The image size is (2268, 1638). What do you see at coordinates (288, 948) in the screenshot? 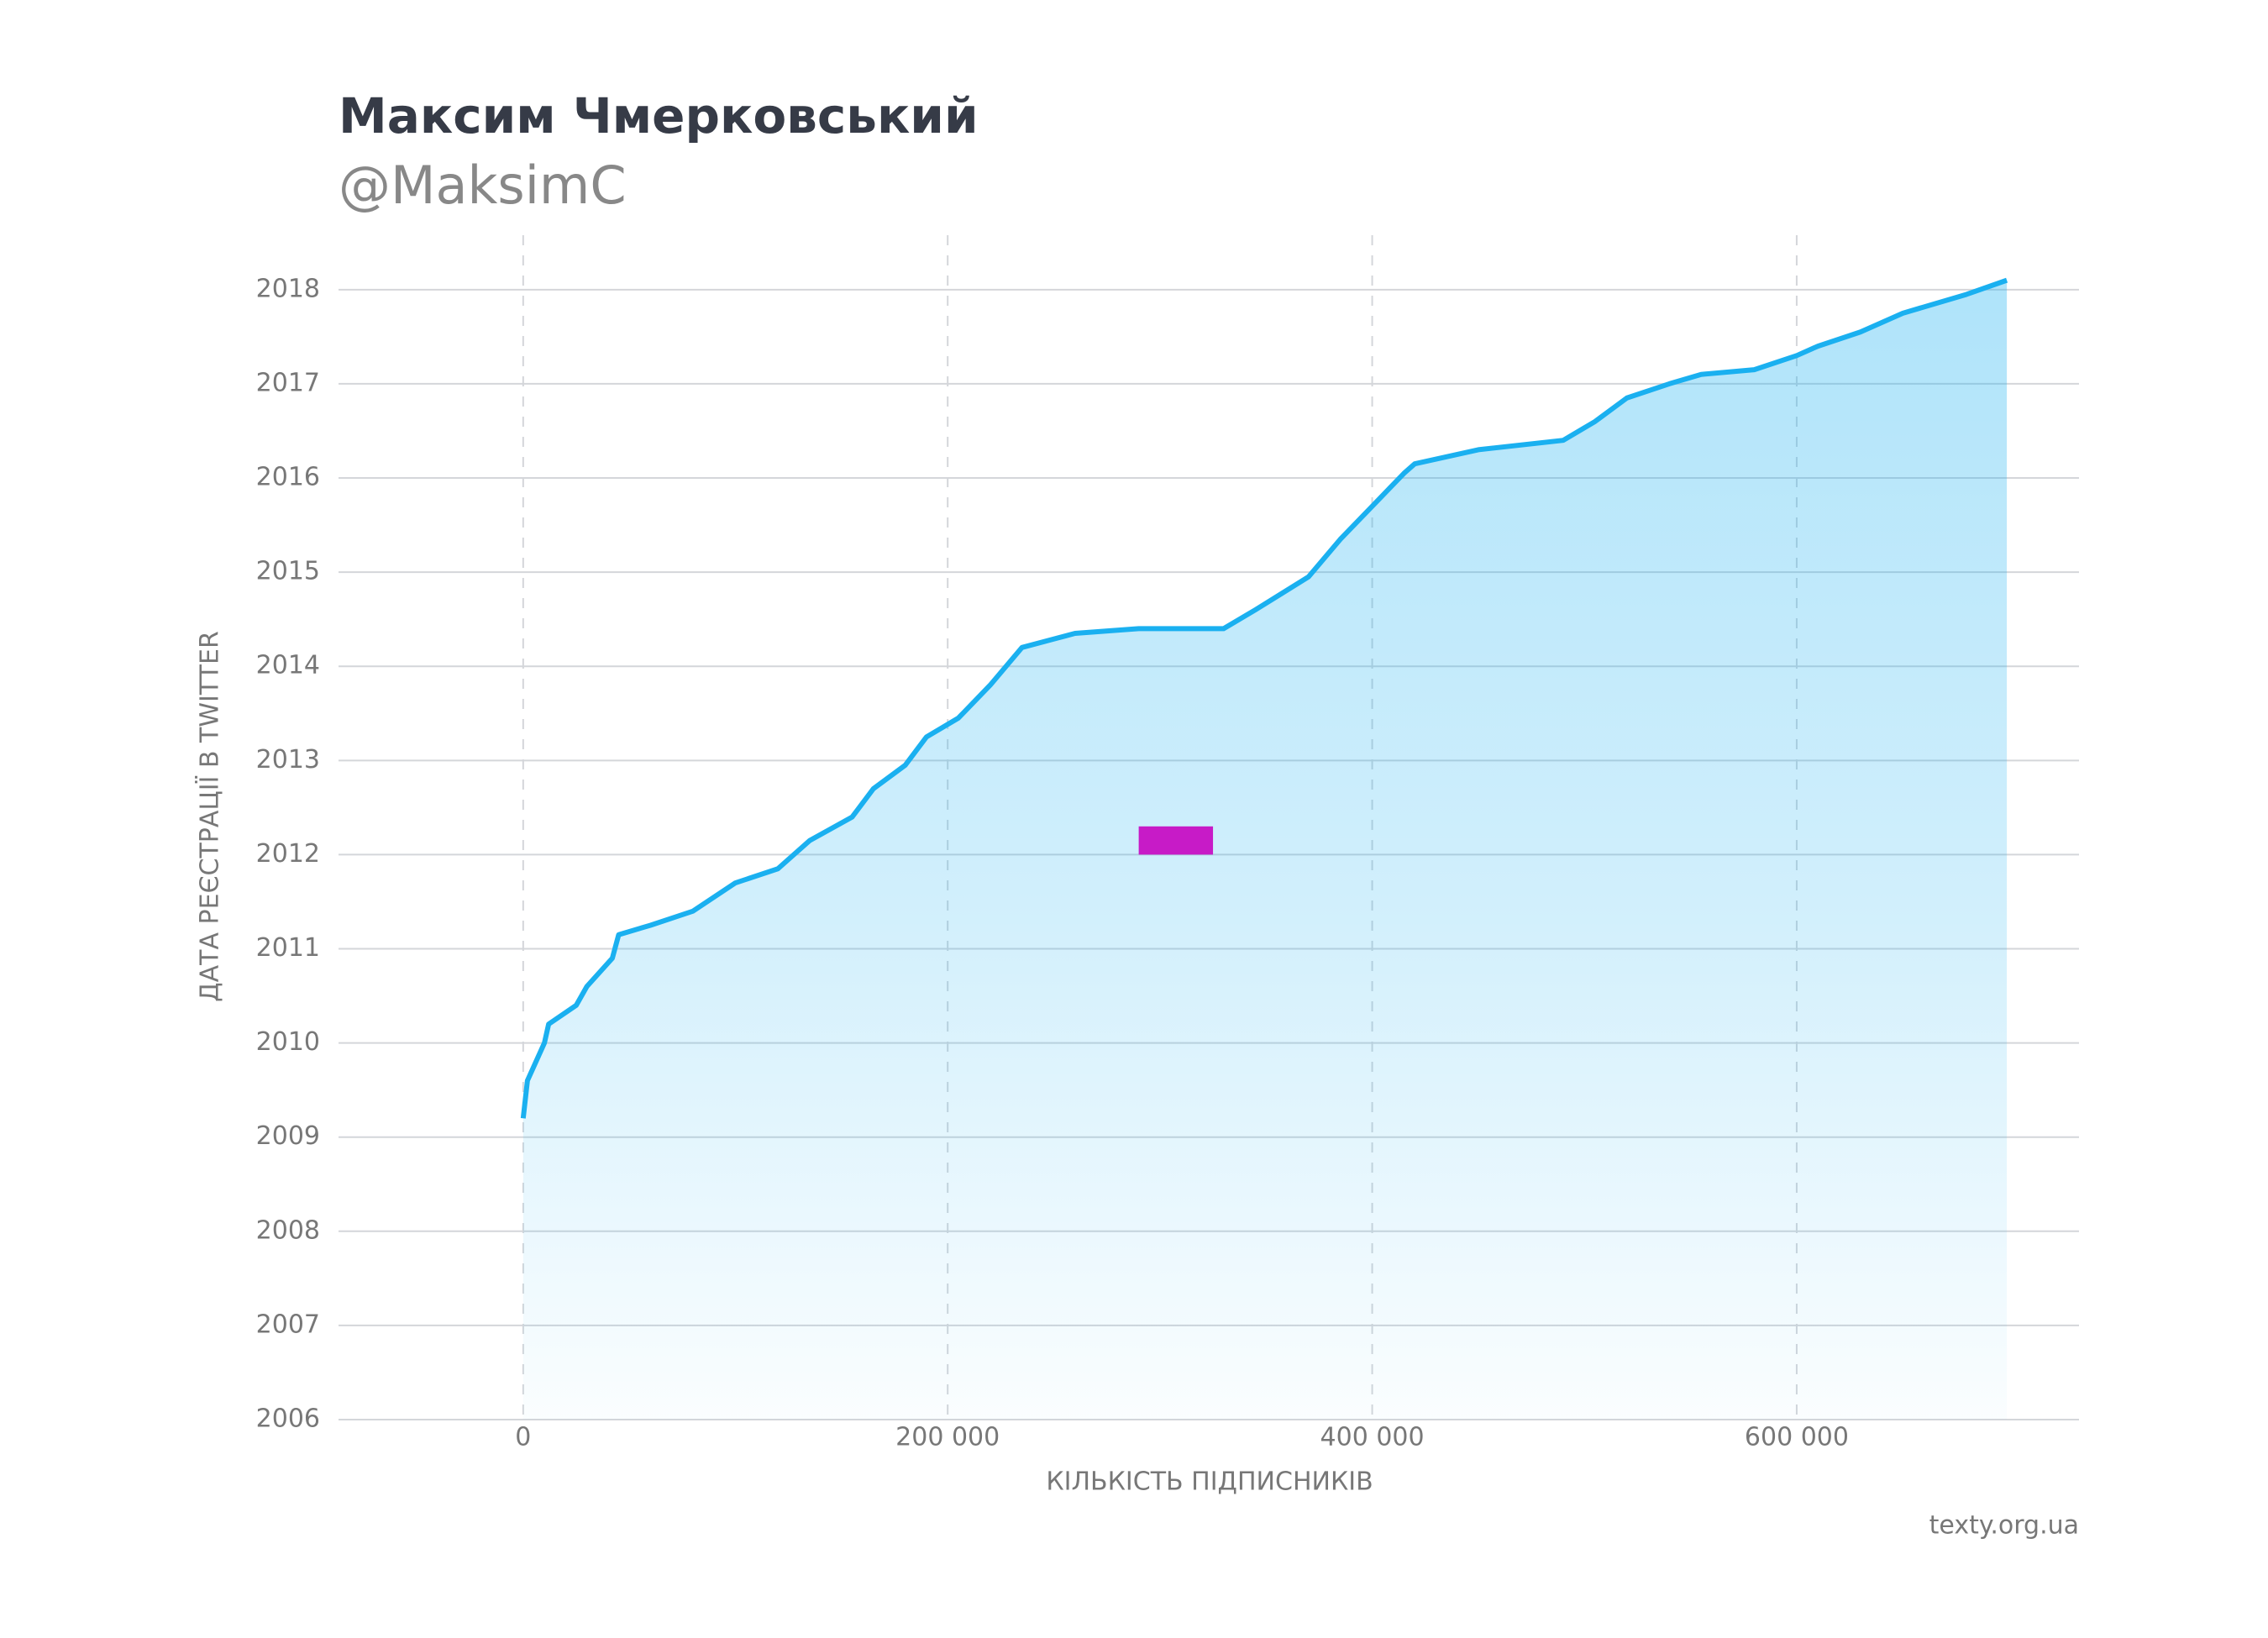
I see `y-tick-label: 2011` at bounding box center [288, 948].